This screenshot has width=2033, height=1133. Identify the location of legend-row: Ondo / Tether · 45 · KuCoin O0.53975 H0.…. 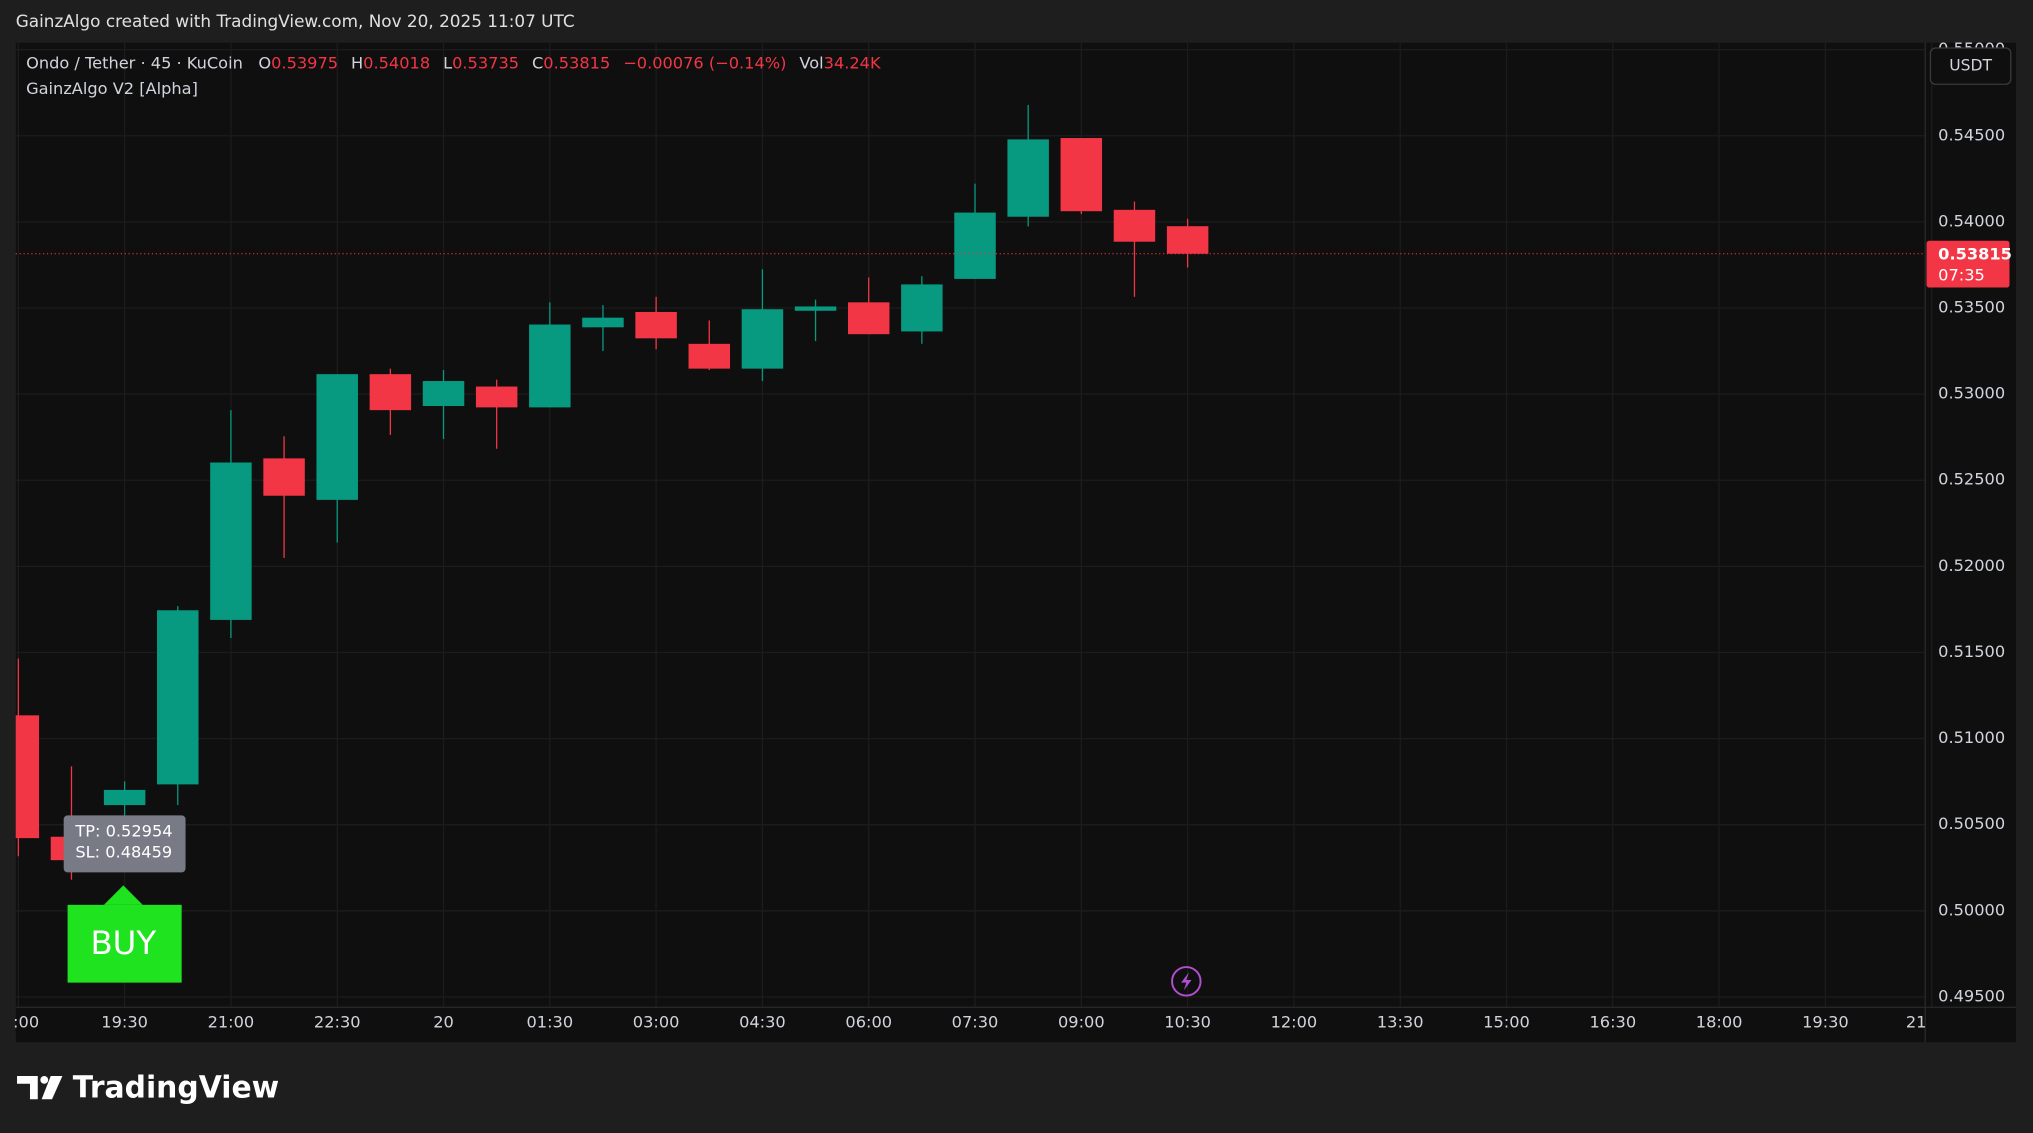
(453, 62).